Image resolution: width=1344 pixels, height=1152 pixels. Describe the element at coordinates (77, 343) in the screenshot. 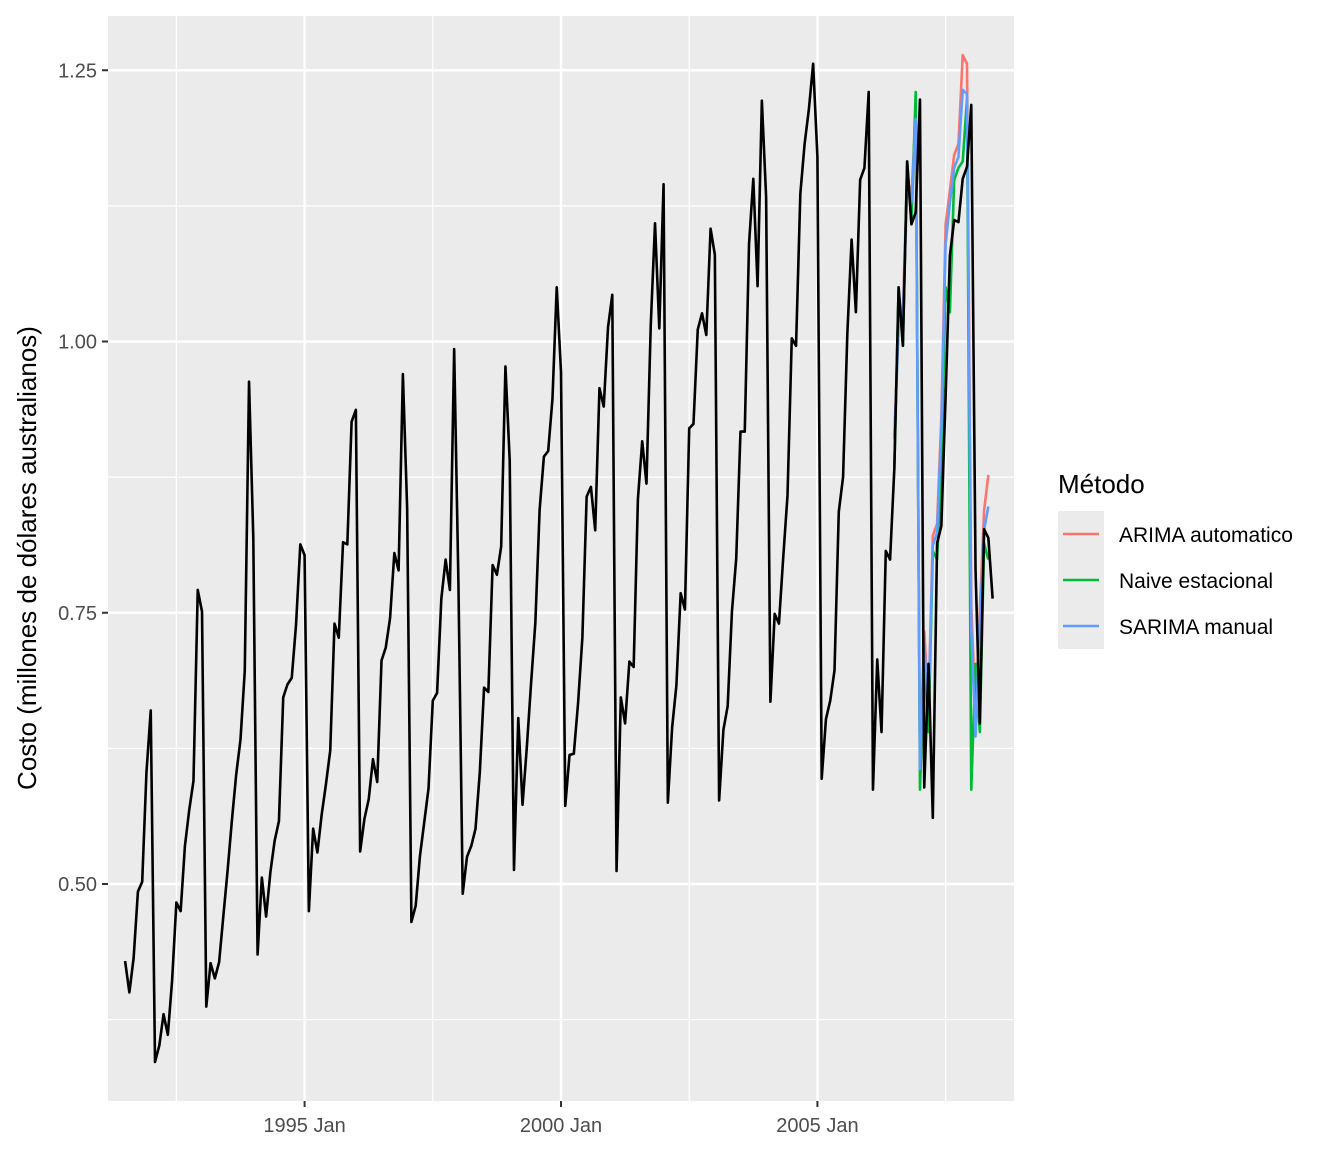

I see `y-tick-label: 1.00` at that location.